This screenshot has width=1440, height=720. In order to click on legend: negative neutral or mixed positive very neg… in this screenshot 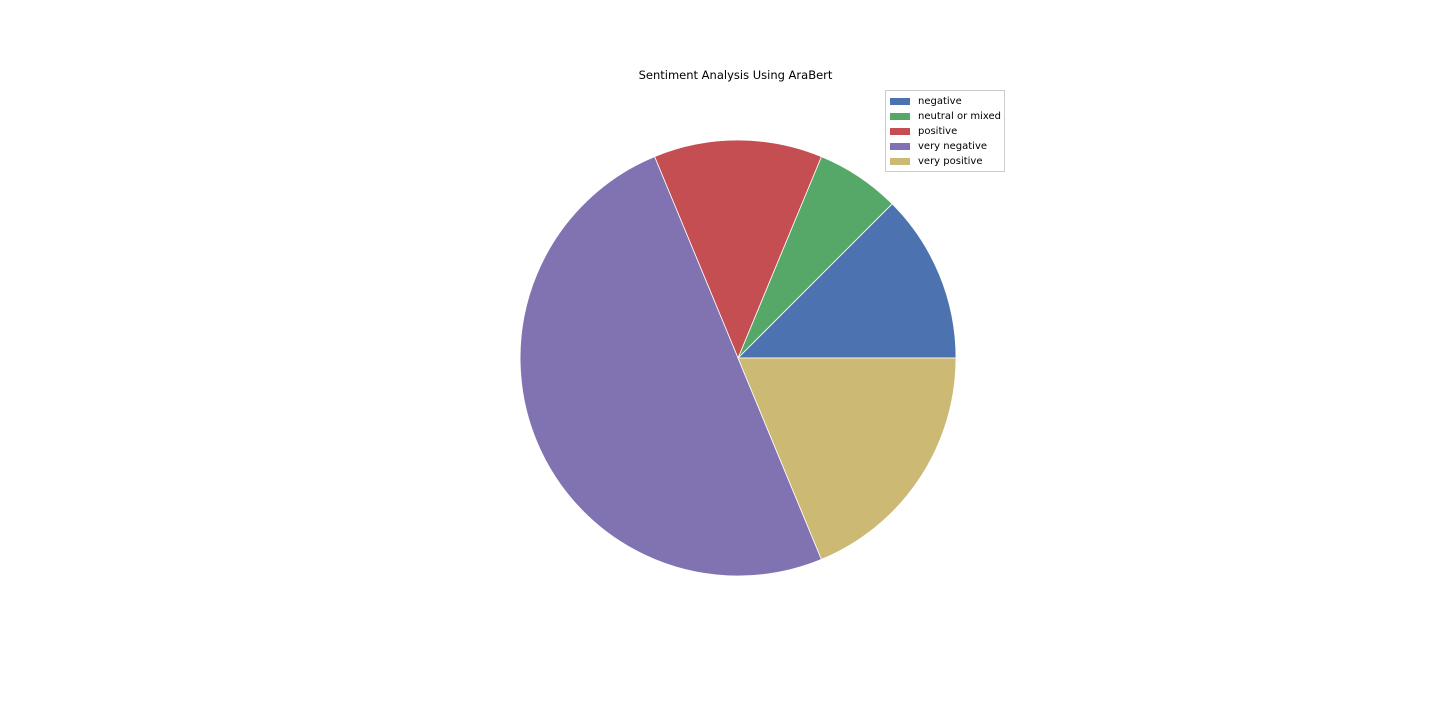, I will do `click(945, 131)`.